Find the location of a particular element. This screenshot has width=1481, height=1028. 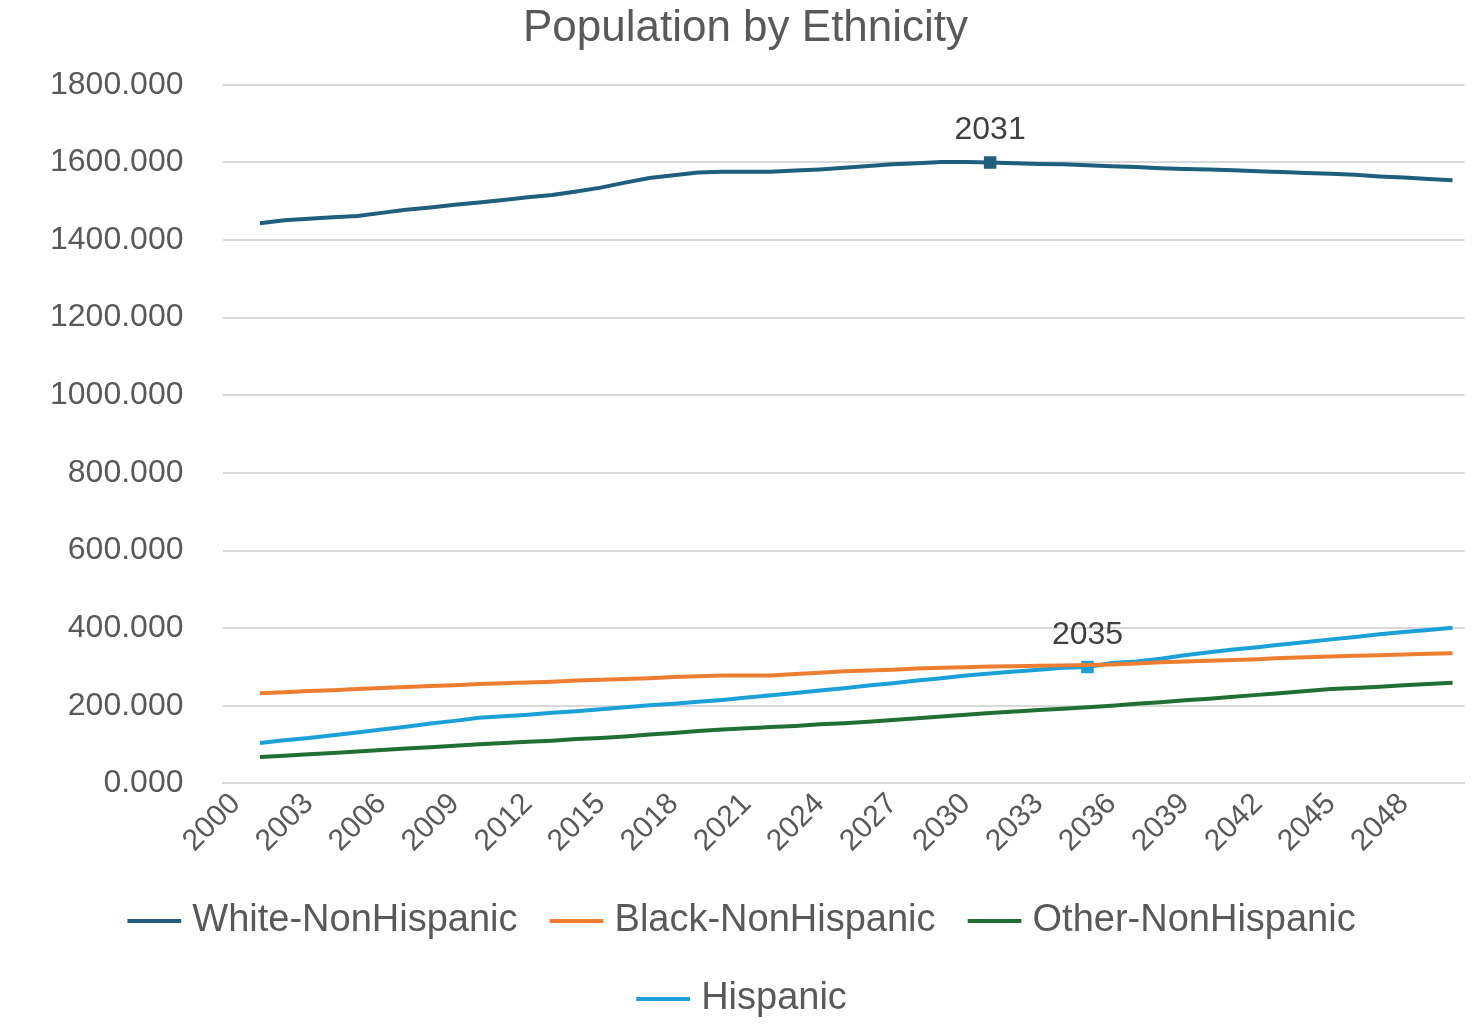

y-tick-label: 1000.000 is located at coordinates (117, 393).